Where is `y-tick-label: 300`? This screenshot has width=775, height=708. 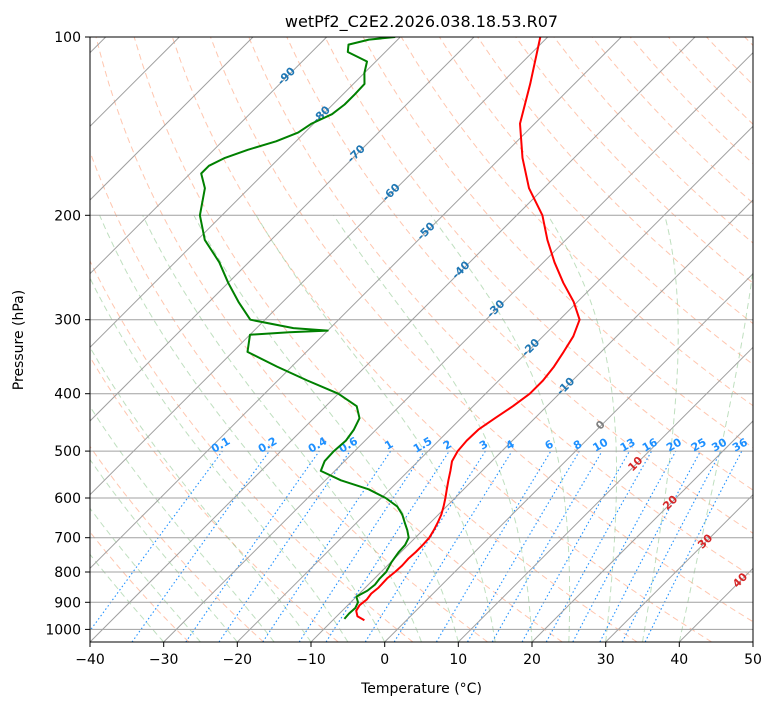 y-tick-label: 300 is located at coordinates (67, 321).